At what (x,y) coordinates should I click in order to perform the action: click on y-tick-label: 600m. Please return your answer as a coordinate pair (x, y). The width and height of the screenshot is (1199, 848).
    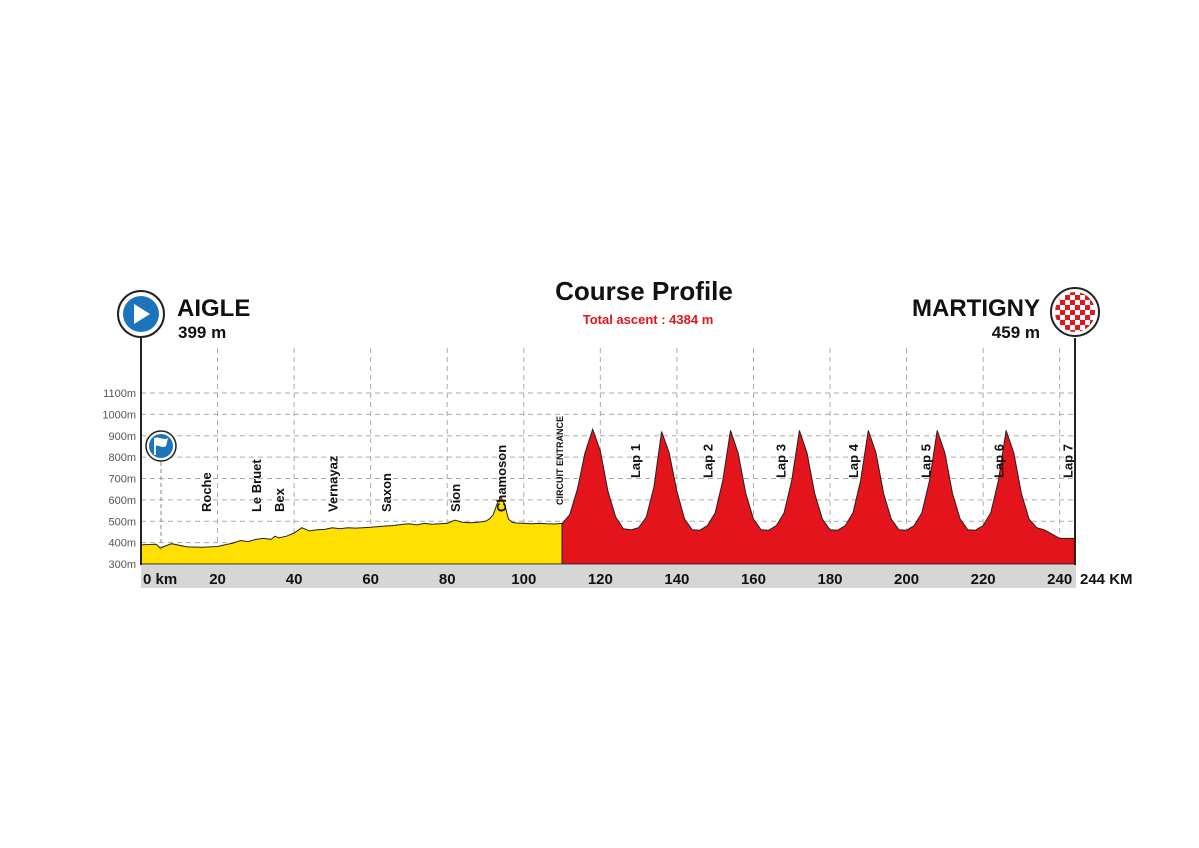
    Looking at the image, I should click on (122, 501).